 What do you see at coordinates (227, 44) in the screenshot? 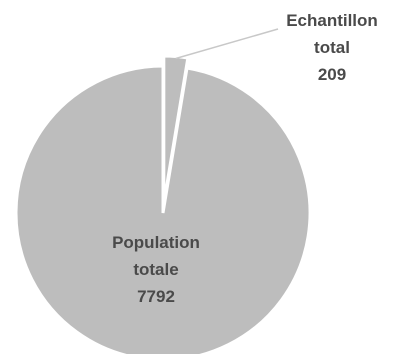
I see `leader-line` at bounding box center [227, 44].